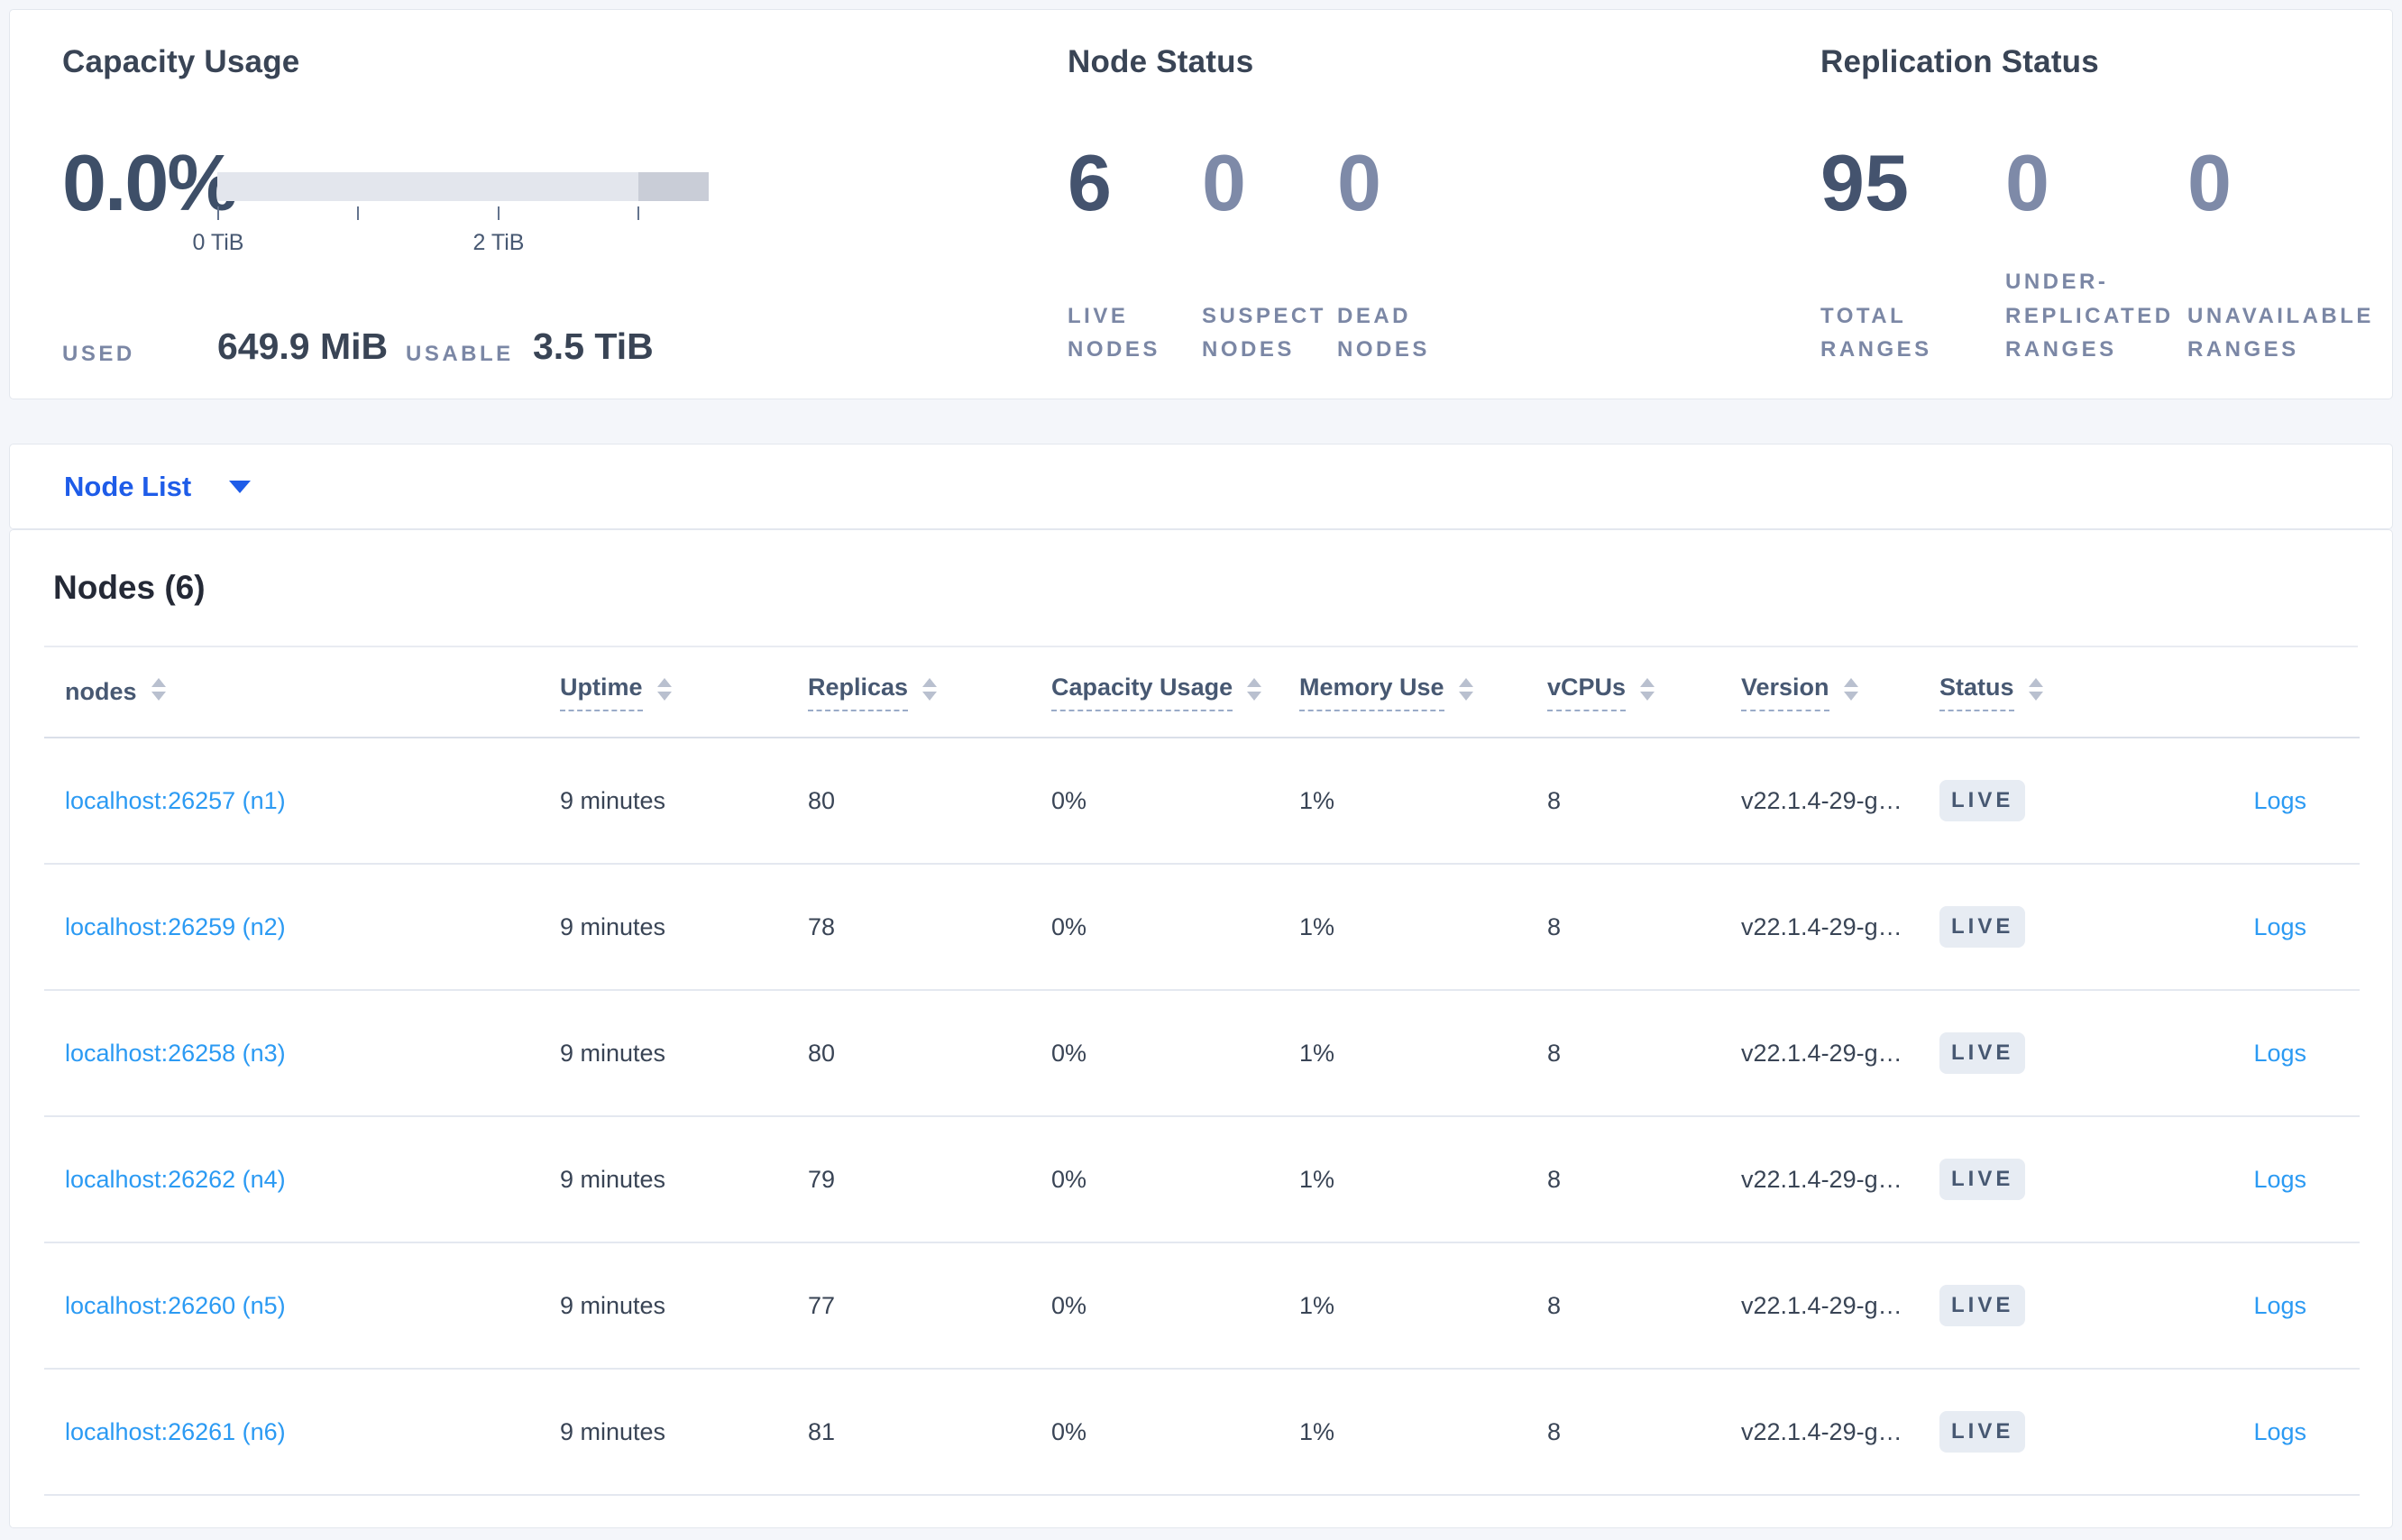 The width and height of the screenshot is (2402, 1540). I want to click on node-link: localhost:26261 (n6), so click(175, 1431).